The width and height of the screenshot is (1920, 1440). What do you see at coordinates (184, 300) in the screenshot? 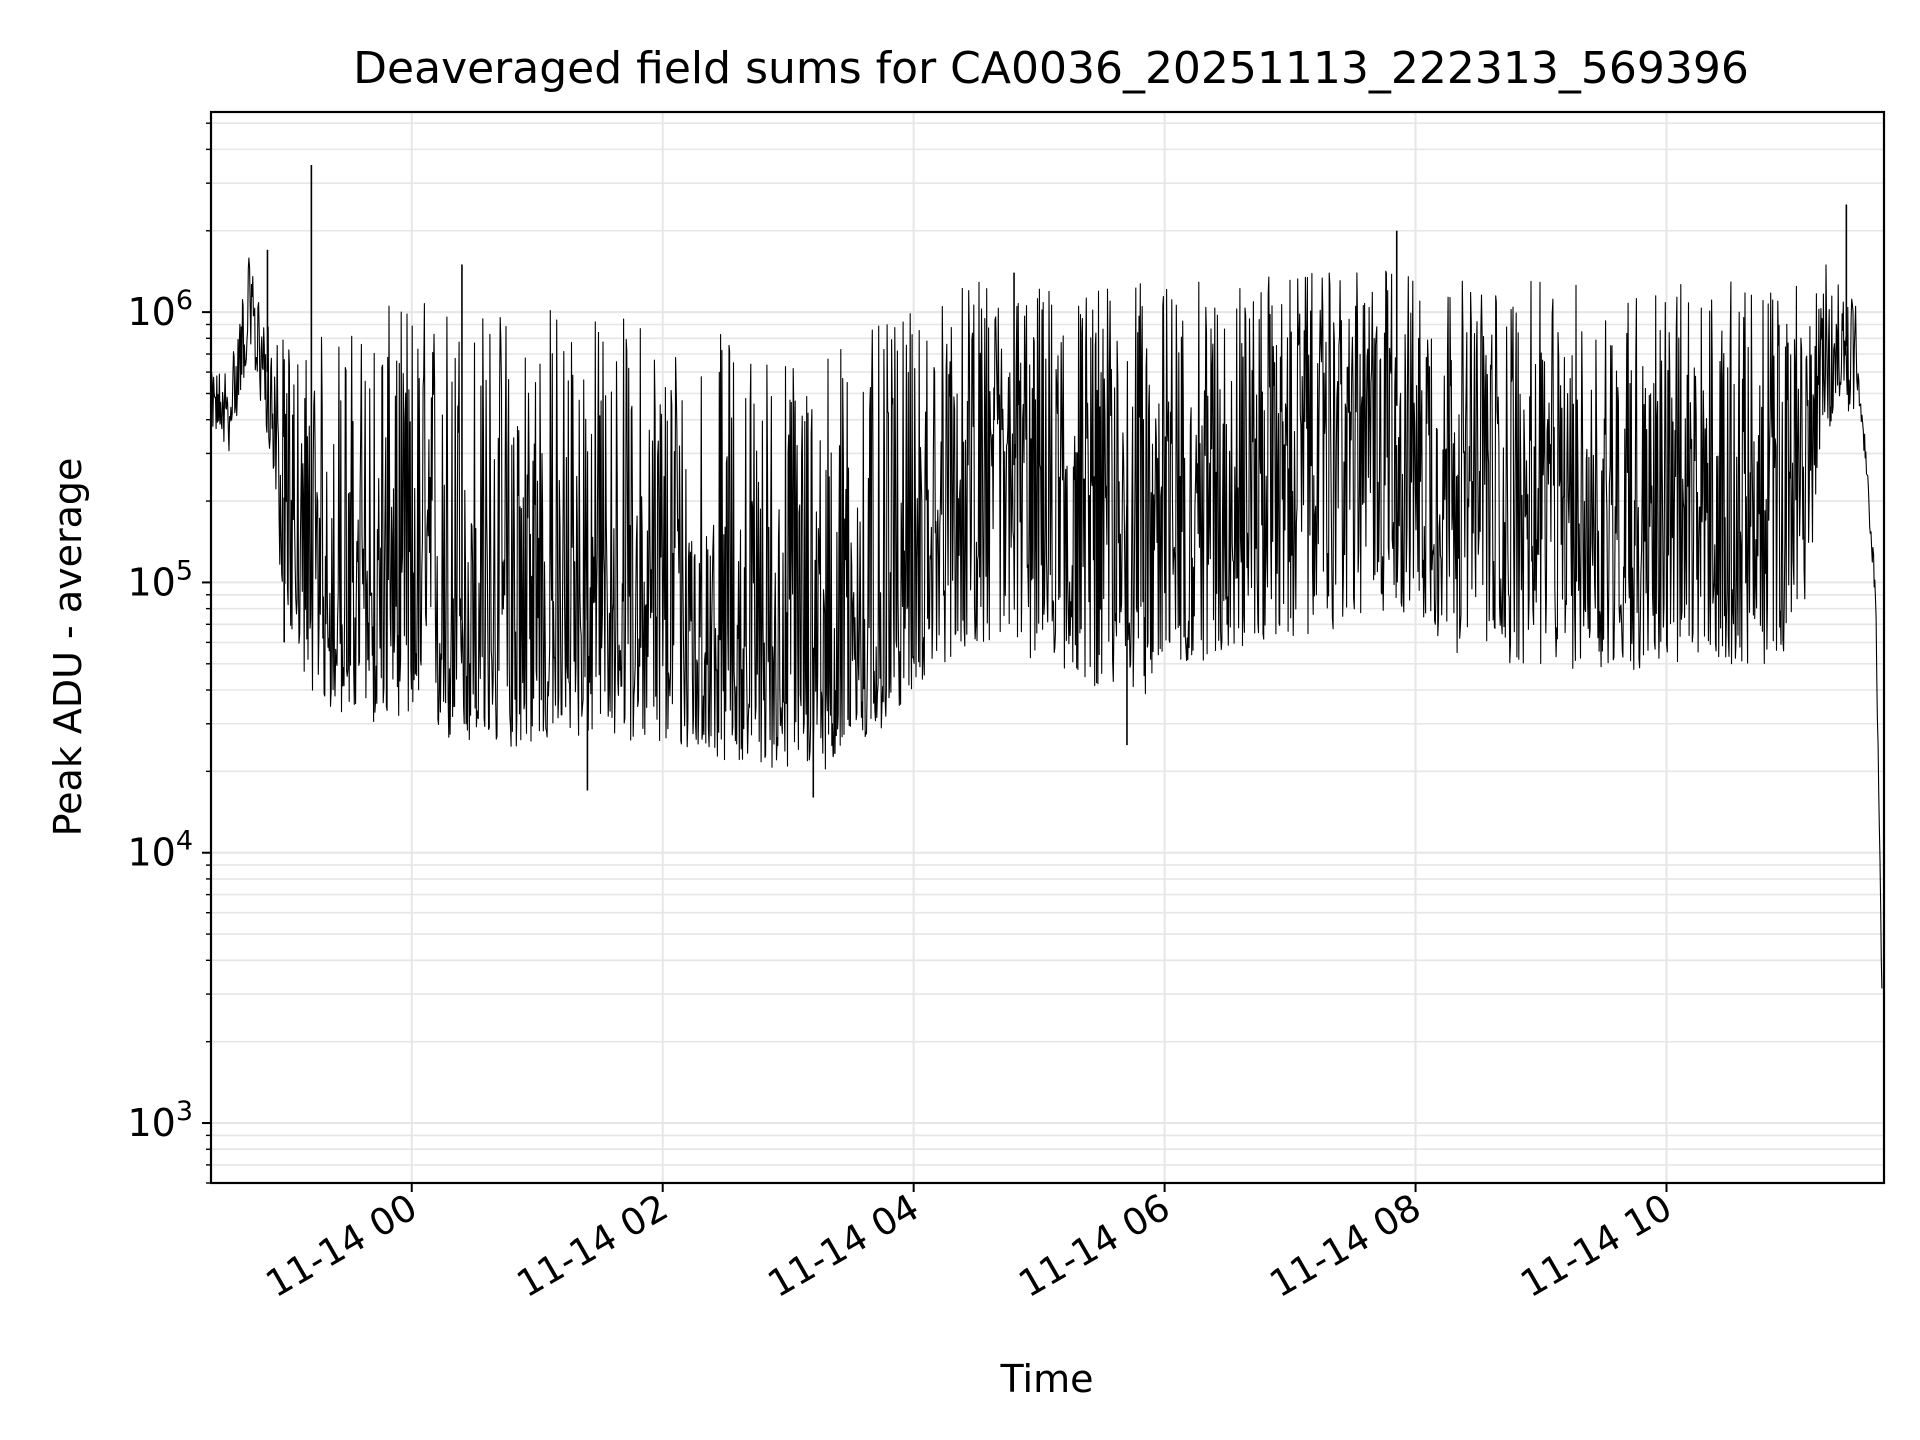
I see `y-tick-label-exponent: 6` at bounding box center [184, 300].